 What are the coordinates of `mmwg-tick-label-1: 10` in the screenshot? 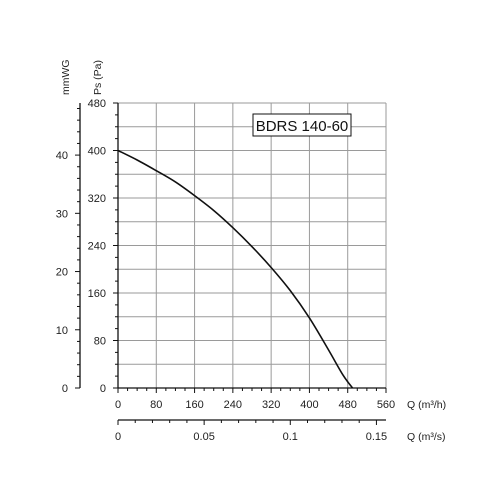 It's located at (62, 331).